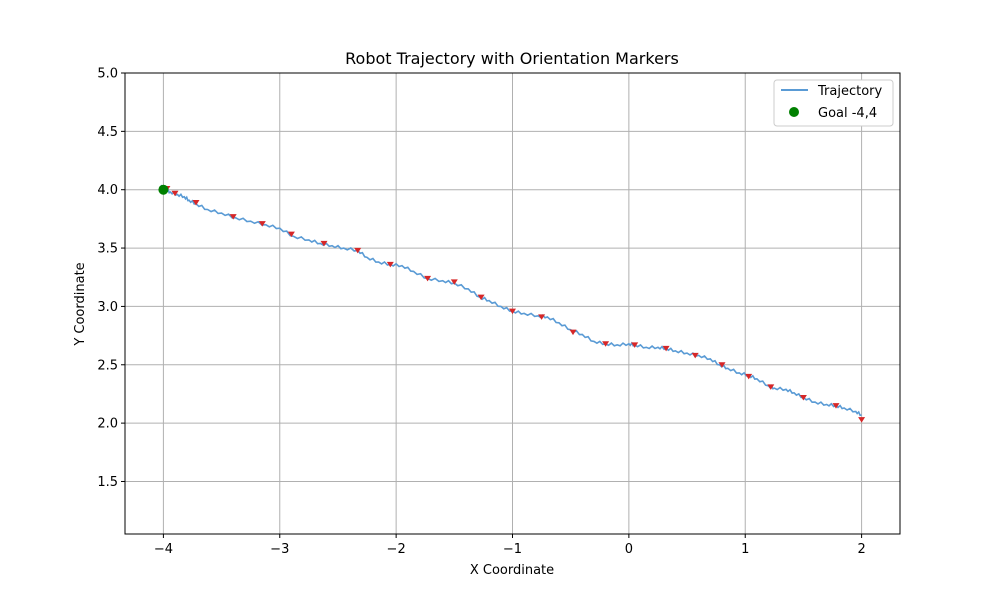 The height and width of the screenshot is (600, 1000). Describe the element at coordinates (163, 549) in the screenshot. I see `x-tick-label: −4` at that location.